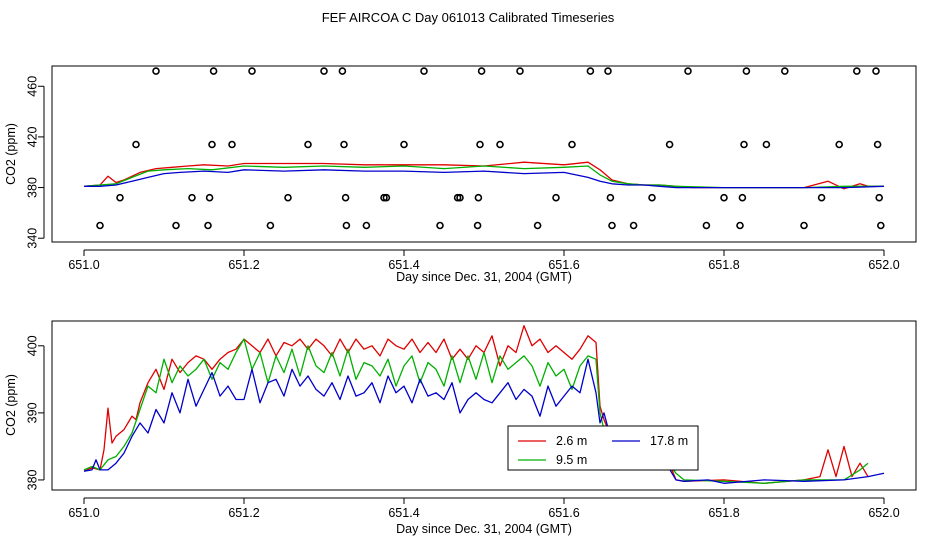  What do you see at coordinates (32, 345) in the screenshot?
I see `bottom-y-tick-label: 400` at bounding box center [32, 345].